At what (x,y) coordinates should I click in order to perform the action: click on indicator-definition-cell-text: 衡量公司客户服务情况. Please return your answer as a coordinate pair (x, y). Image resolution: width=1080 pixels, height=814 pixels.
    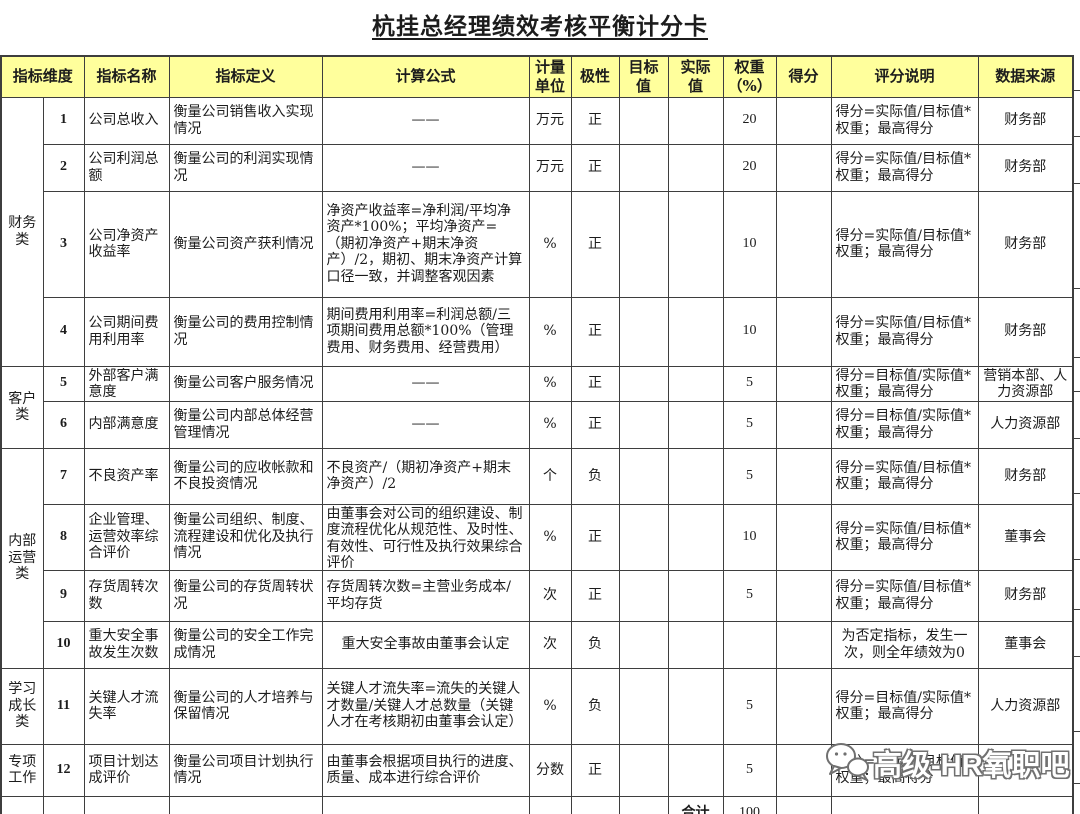
    Looking at the image, I should click on (243, 383).